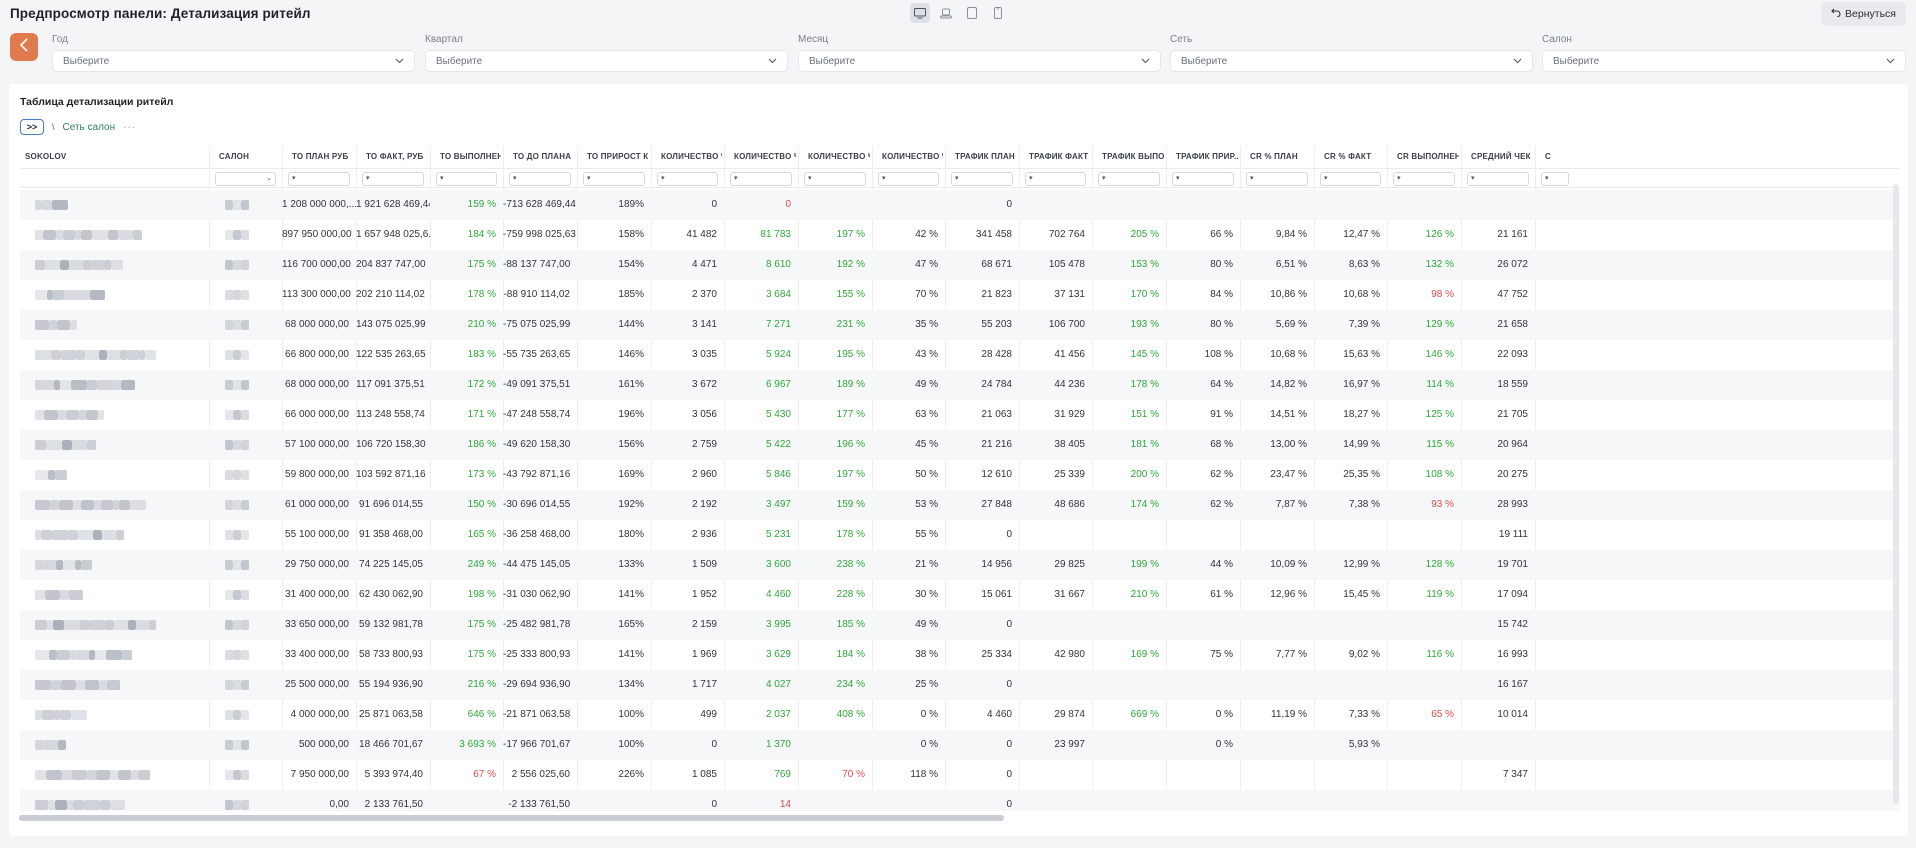  Describe the element at coordinates (339, 804) in the screenshot. I see `table-cell: 0,00` at that location.